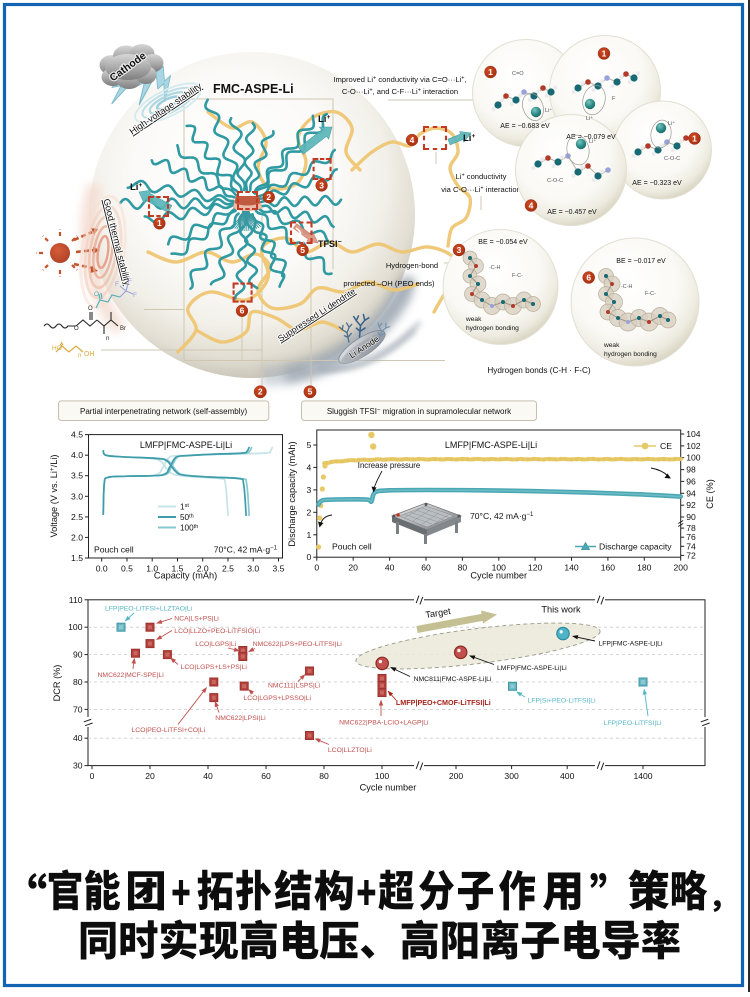 This screenshot has width=750, height=997. What do you see at coordinates (242, 311) in the screenshot?
I see `svg-text: 6` at bounding box center [242, 311].